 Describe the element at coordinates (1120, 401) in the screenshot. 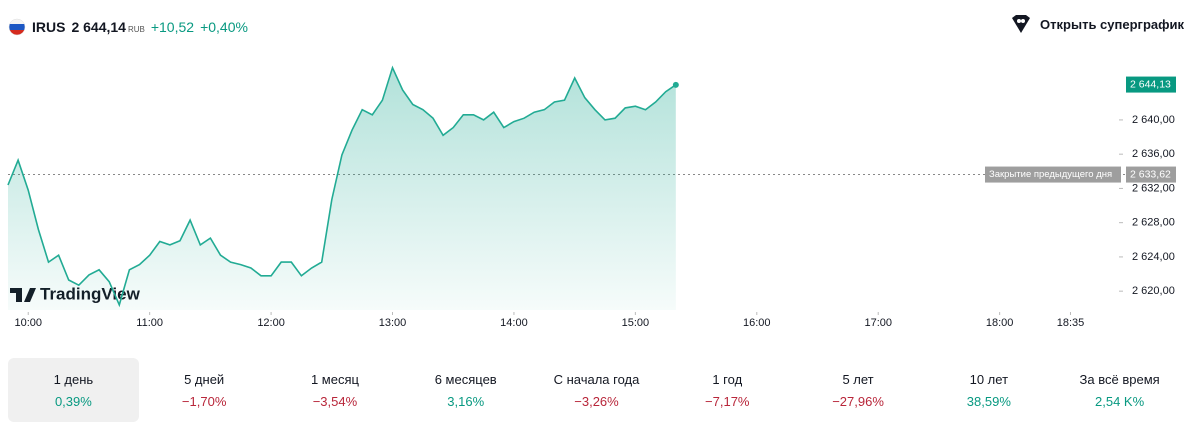

I see `period-change: 2,54 K%` at that location.